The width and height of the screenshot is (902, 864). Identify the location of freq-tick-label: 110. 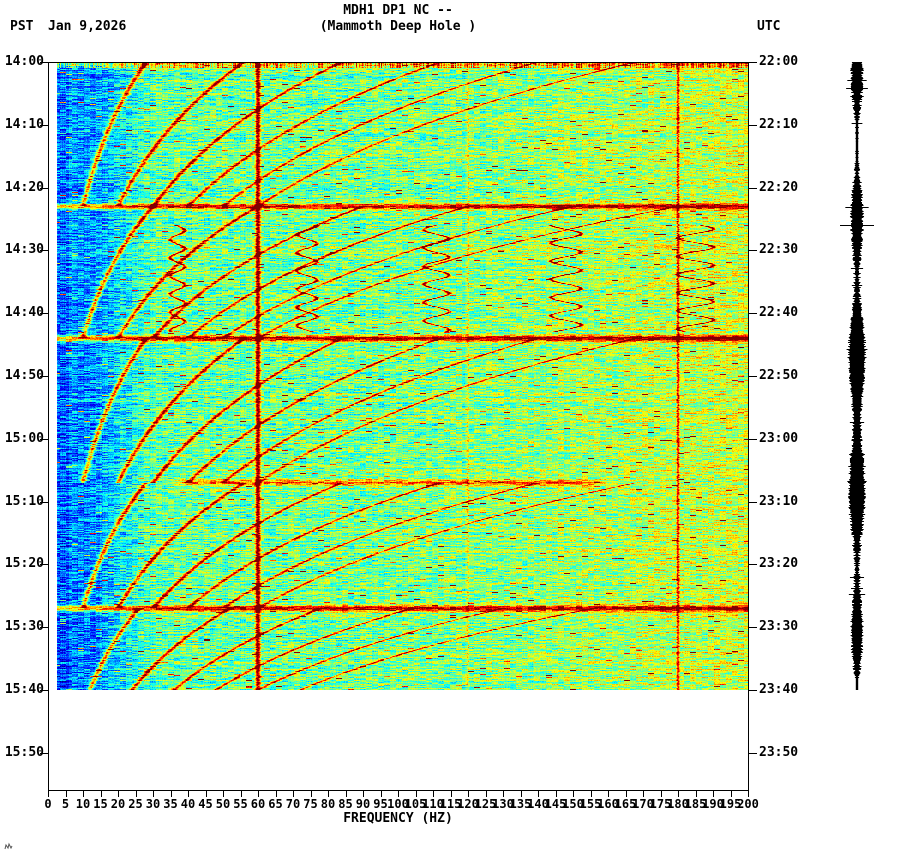
(433, 804).